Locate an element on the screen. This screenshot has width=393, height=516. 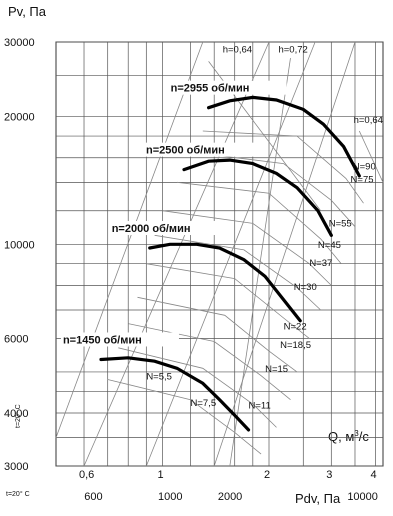
y-tick-label: 3000 is located at coordinates (16, 467).